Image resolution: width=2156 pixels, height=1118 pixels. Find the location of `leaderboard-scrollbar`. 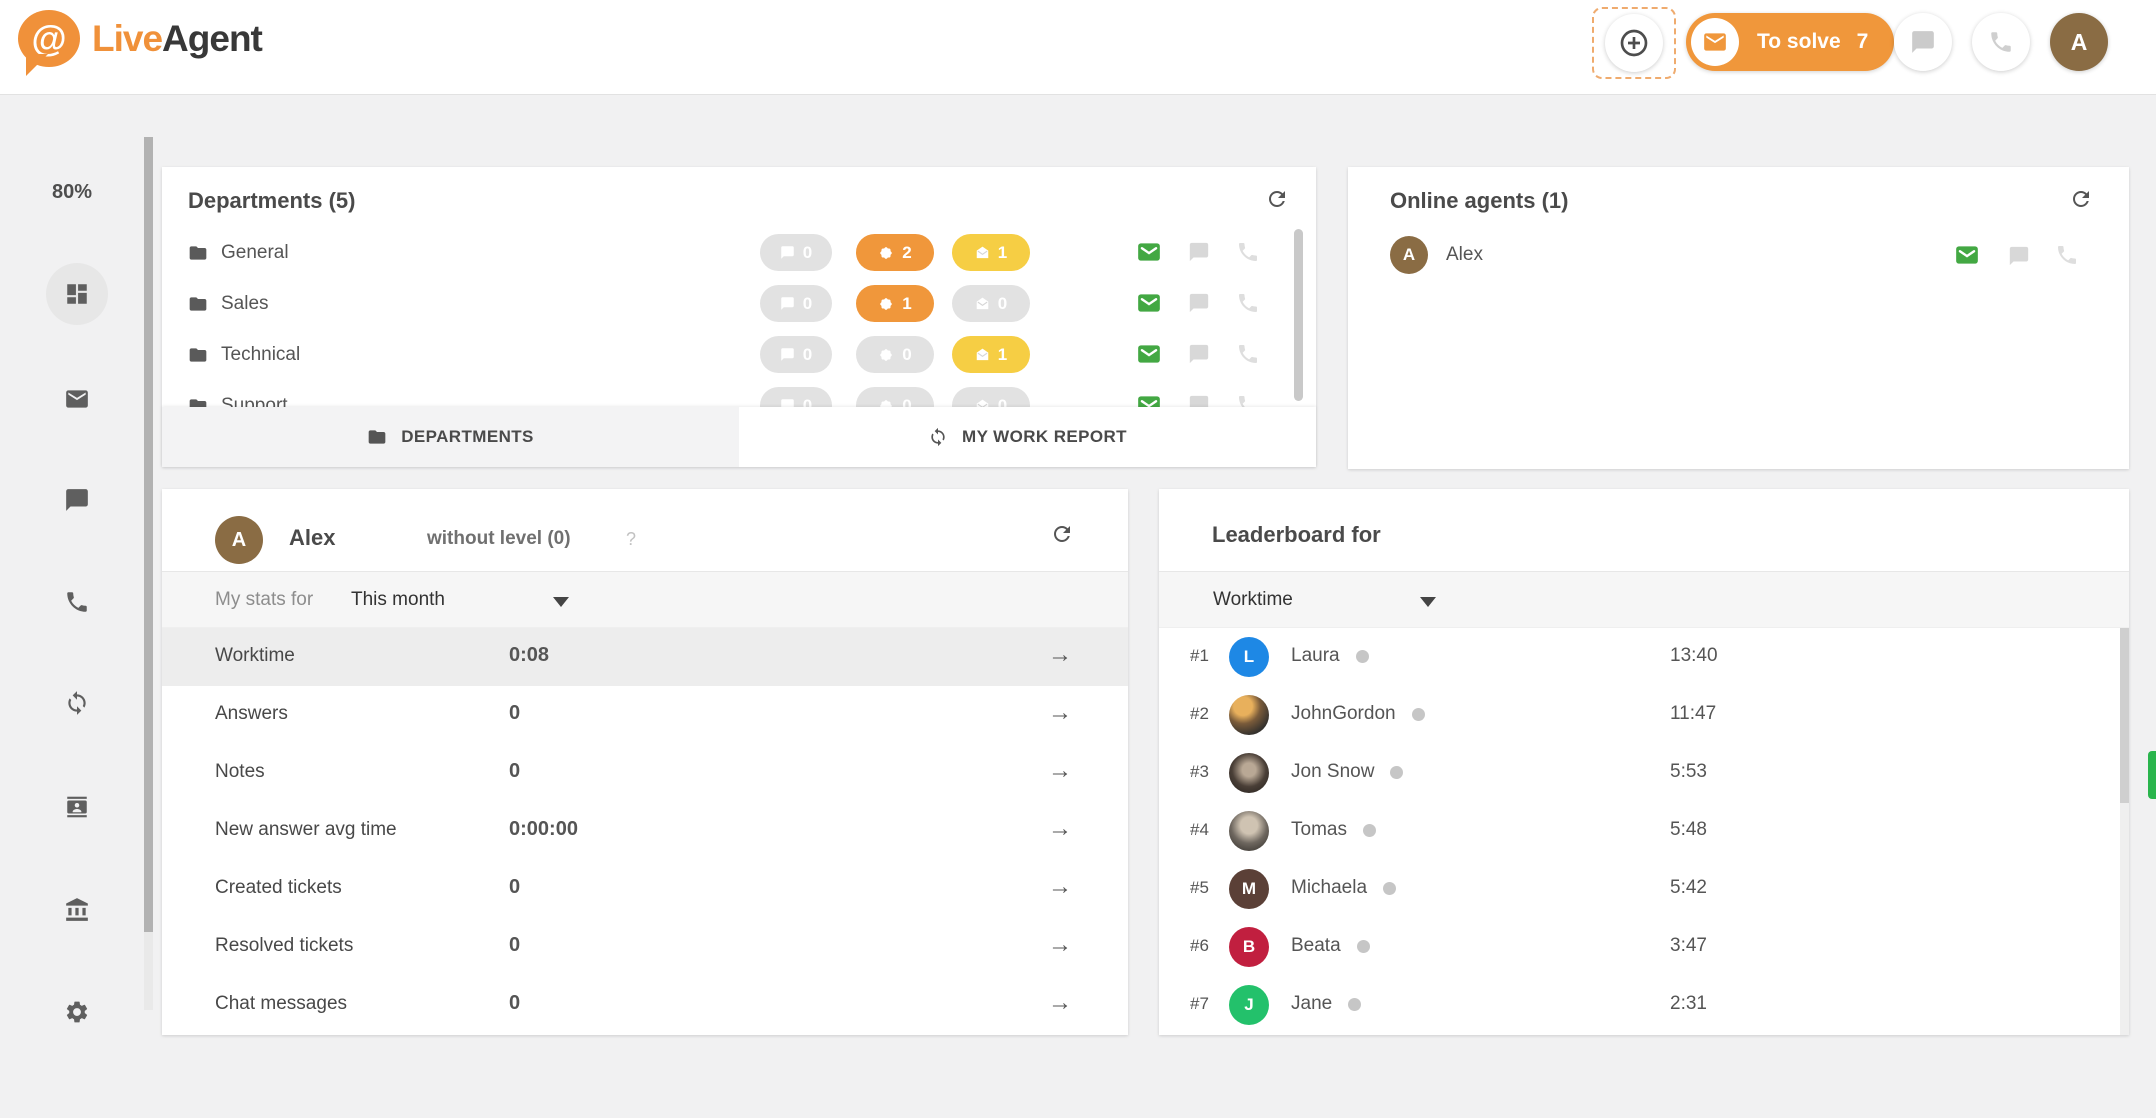

leaderboard-scrollbar is located at coordinates (2124, 831).